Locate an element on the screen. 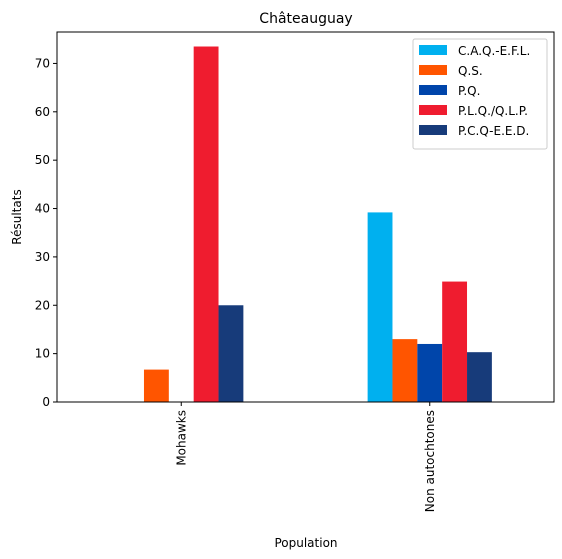 This screenshot has width=562, height=559. y-tick-label: 20 is located at coordinates (42, 305).